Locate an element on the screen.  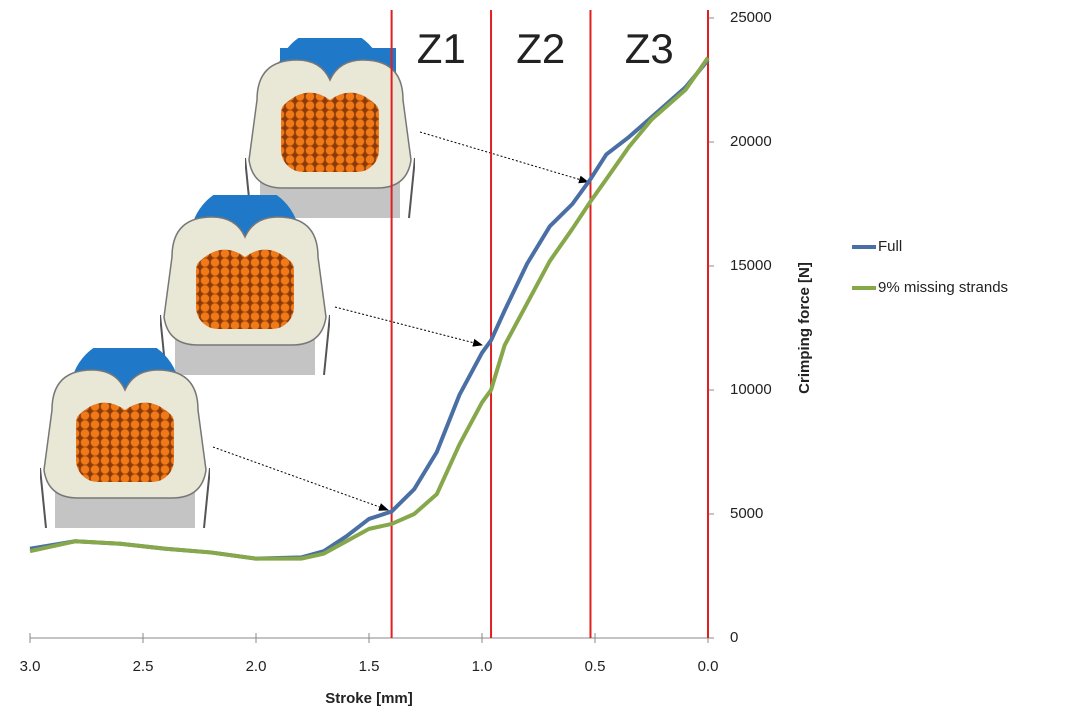
x-tick-label: 0.0 is located at coordinates (708, 666).